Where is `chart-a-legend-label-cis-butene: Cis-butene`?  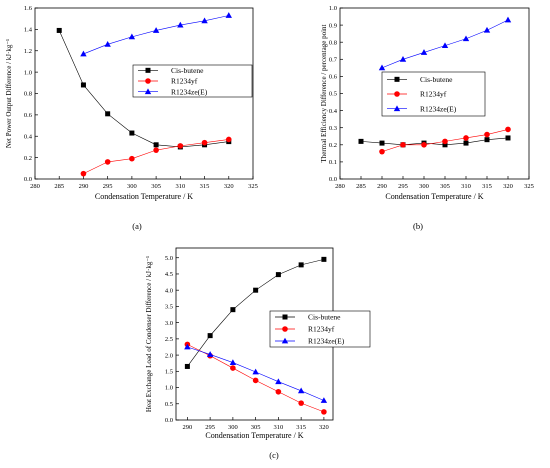
chart-a-legend-label-cis-butene: Cis-butene is located at coordinates (187, 70).